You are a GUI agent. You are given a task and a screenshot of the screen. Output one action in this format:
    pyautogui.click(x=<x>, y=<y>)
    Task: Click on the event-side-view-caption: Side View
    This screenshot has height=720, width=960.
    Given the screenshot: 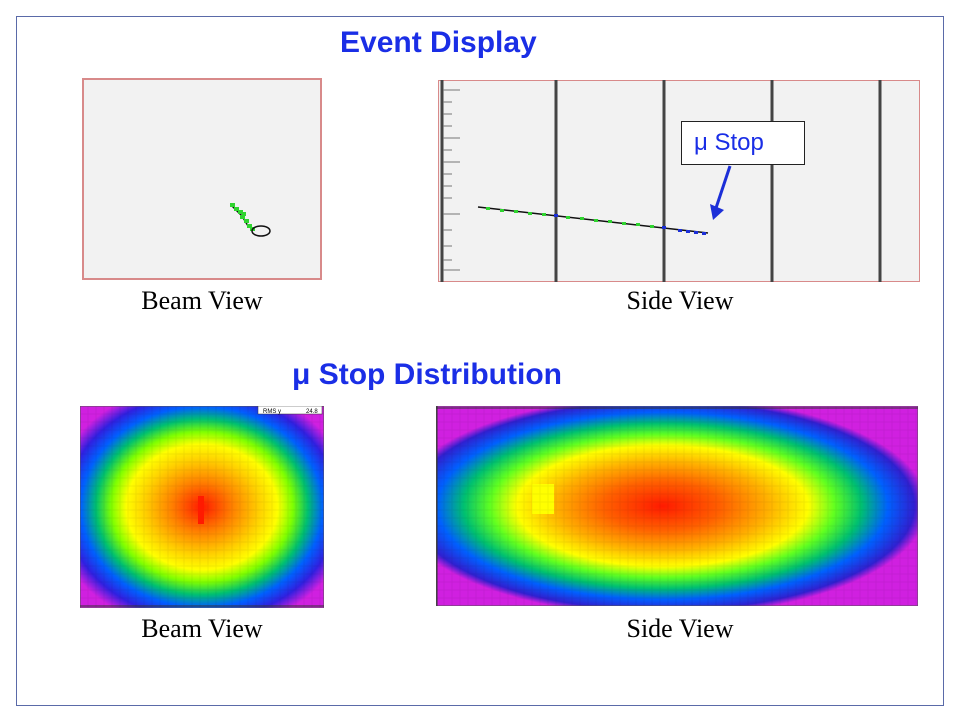 What is the action you would take?
    pyautogui.click(x=680, y=300)
    